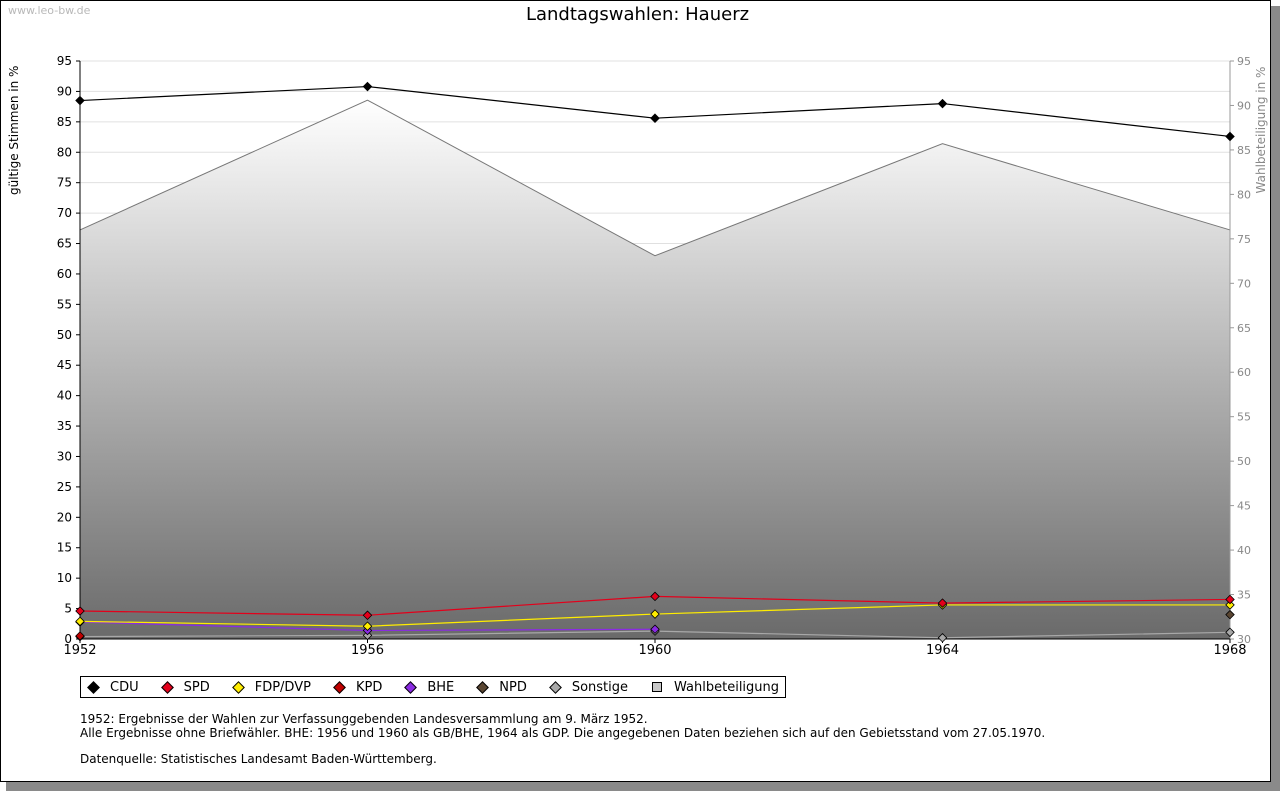 The height and width of the screenshot is (791, 1280). I want to click on legend-label-spd: SPD, so click(196, 687).